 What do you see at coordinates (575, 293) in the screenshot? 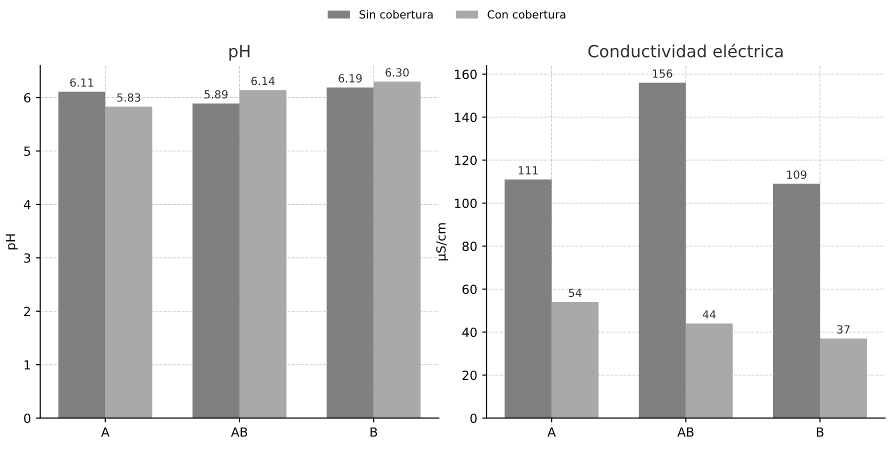
I see `data-label: 54` at bounding box center [575, 293].